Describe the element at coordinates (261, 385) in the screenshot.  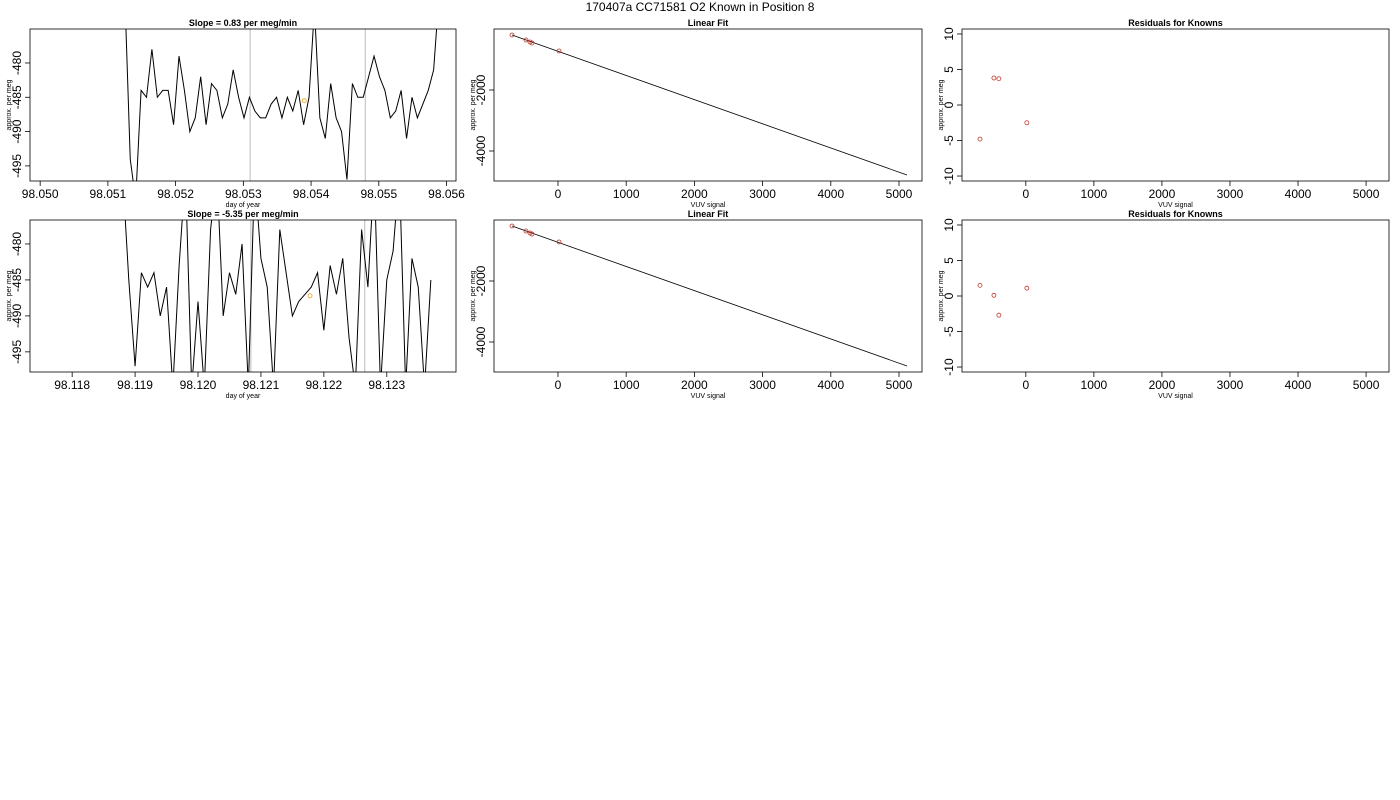
I see `x-tick-label: 98.121` at that location.